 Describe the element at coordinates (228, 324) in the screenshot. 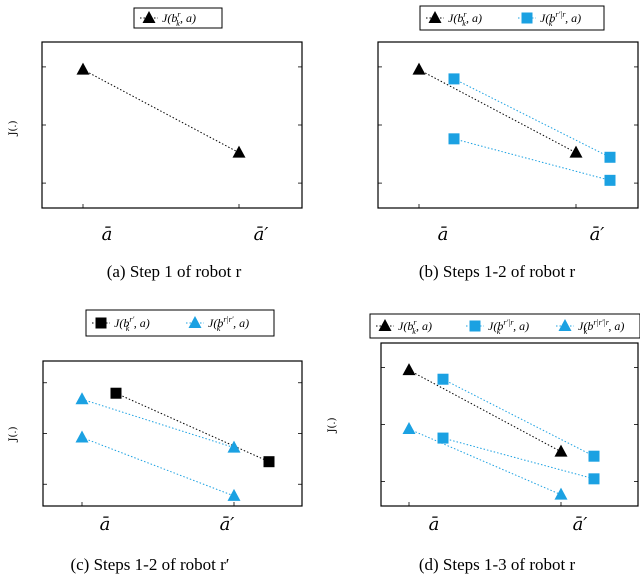

I see `legend-label: J(br|r′ k, a)` at that location.